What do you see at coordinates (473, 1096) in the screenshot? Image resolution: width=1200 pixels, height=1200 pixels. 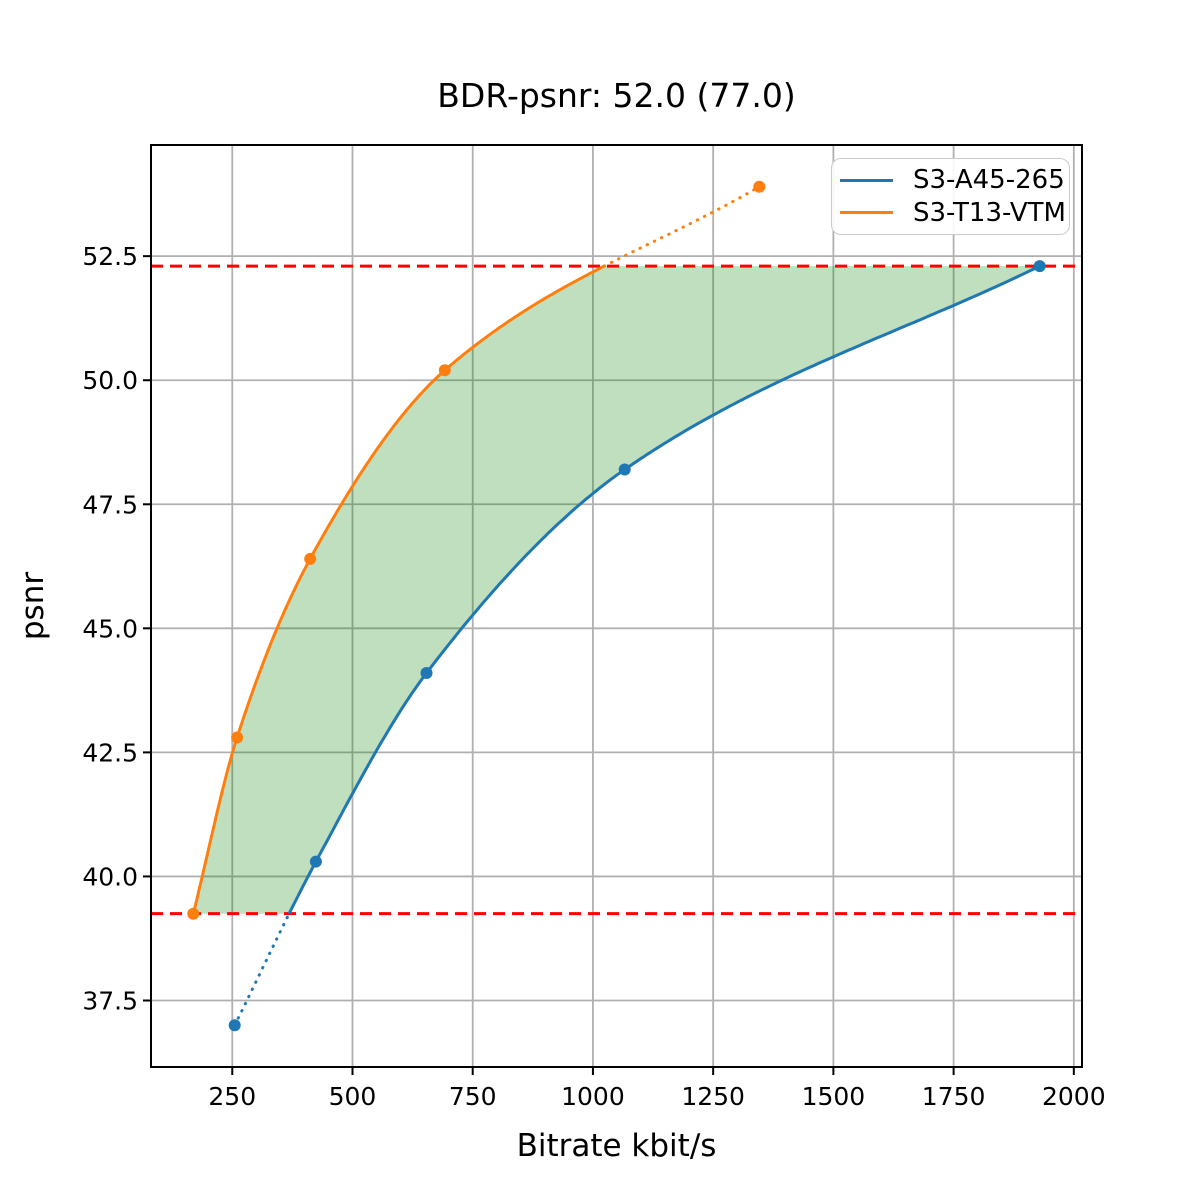 I see `x-tick-label: 750` at bounding box center [473, 1096].